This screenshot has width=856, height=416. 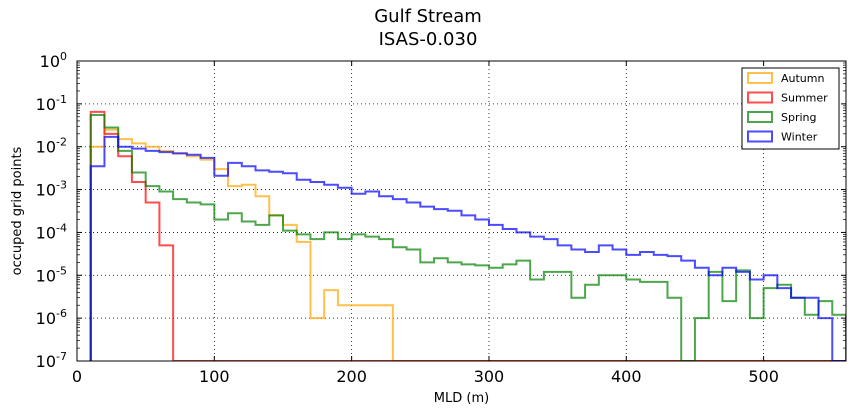 What do you see at coordinates (804, 98) in the screenshot?
I see `legend-label-summer: Summer` at bounding box center [804, 98].